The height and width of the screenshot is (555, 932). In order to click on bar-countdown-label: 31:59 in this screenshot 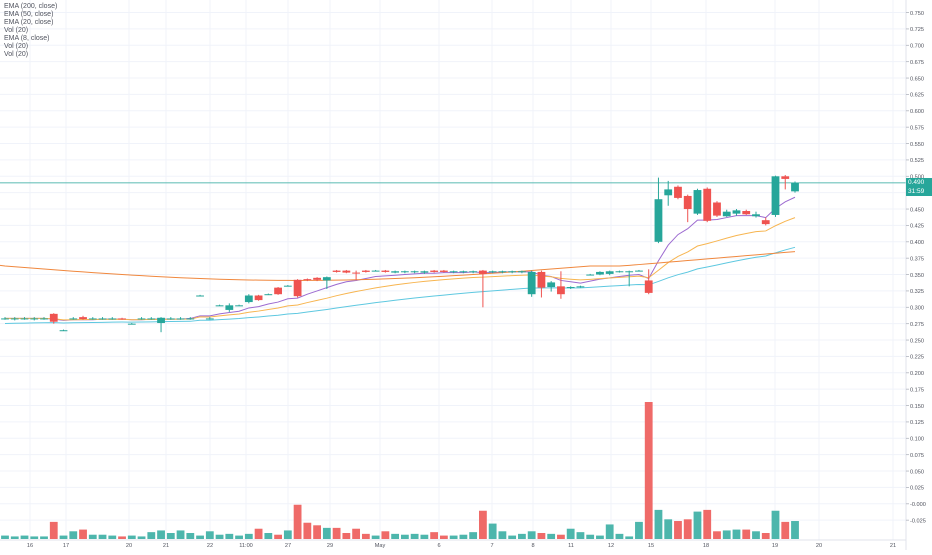, I will do `click(919, 192)`.